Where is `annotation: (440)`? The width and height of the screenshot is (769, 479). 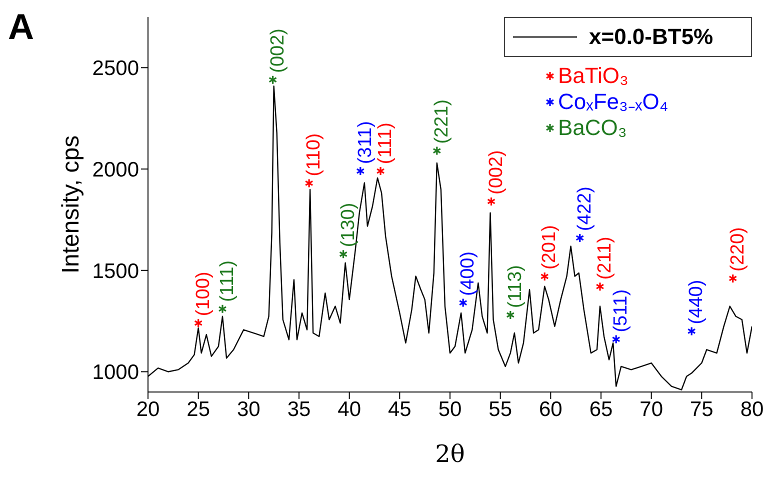
annotation: (440) is located at coordinates (697, 302).